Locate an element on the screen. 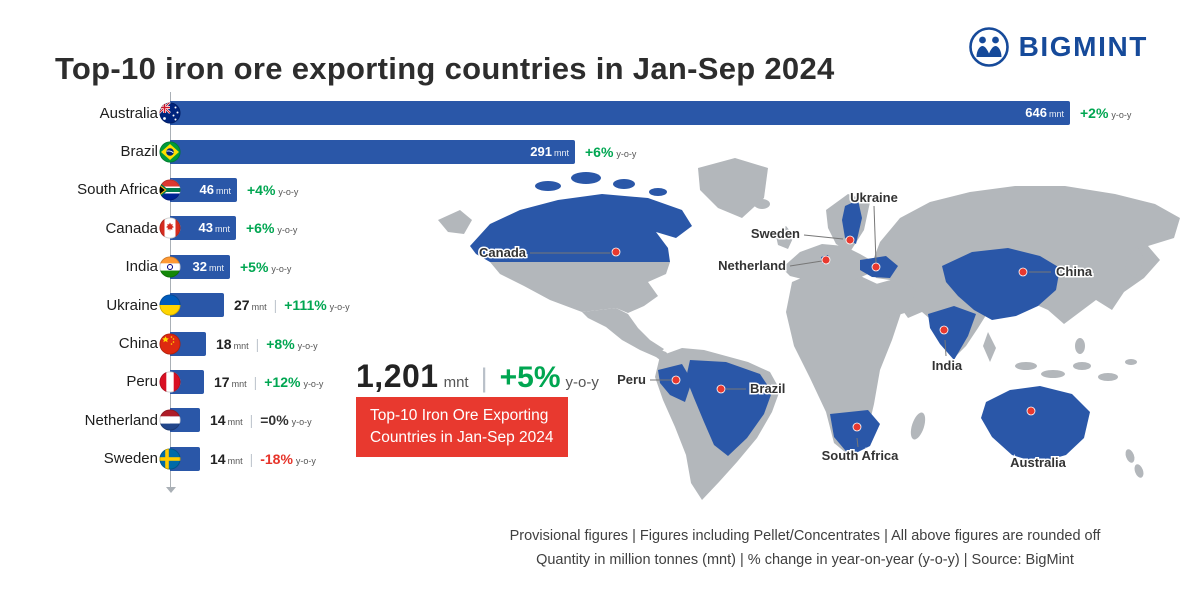  bar-track: 646 mnt +2% y-o-y is located at coordinates (674, 113).